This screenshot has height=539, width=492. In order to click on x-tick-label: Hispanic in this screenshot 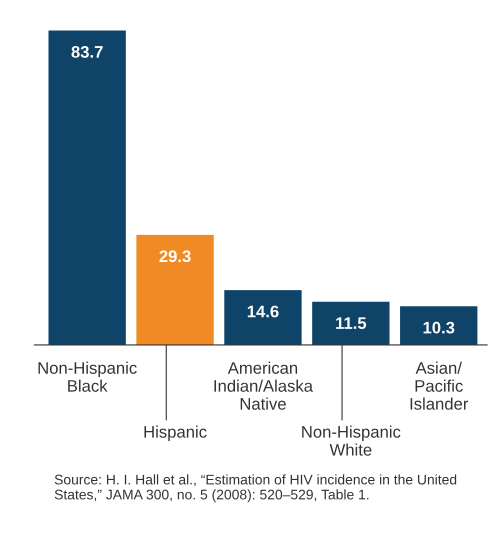, I will do `click(175, 434)`.